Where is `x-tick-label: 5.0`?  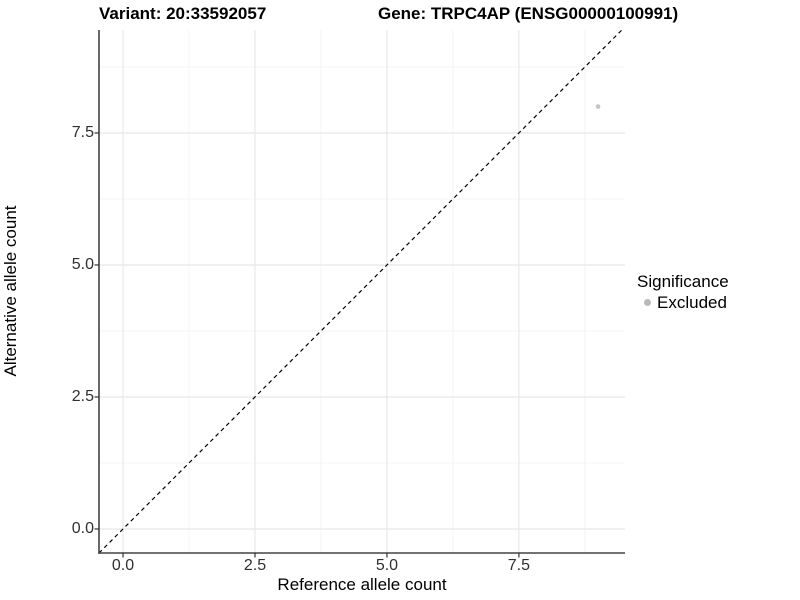
x-tick-label: 5.0 is located at coordinates (387, 565).